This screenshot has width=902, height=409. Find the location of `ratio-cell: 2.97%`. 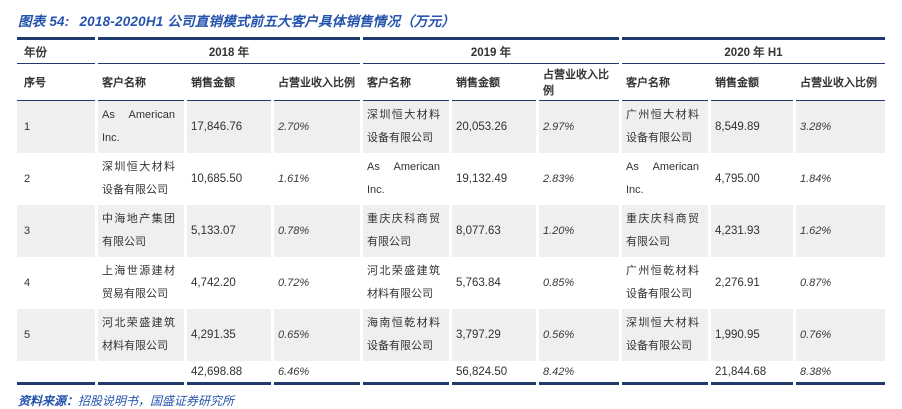

ratio-cell: 2.97% is located at coordinates (579, 127).